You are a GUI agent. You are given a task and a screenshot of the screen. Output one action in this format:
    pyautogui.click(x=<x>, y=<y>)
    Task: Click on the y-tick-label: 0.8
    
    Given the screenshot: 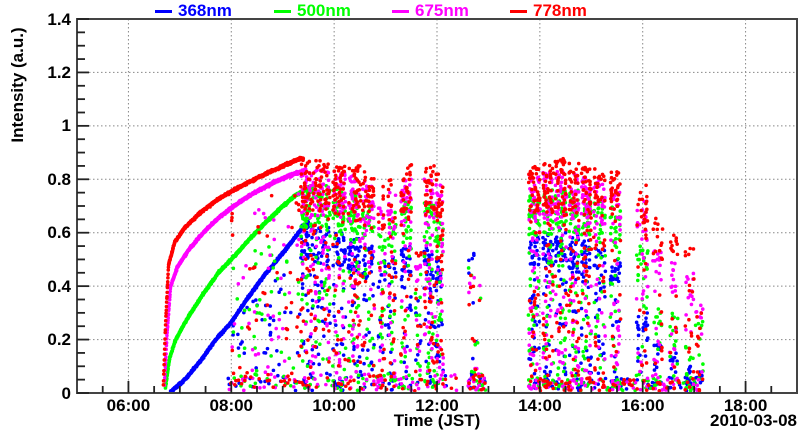 What is the action you would take?
    pyautogui.click(x=59, y=179)
    